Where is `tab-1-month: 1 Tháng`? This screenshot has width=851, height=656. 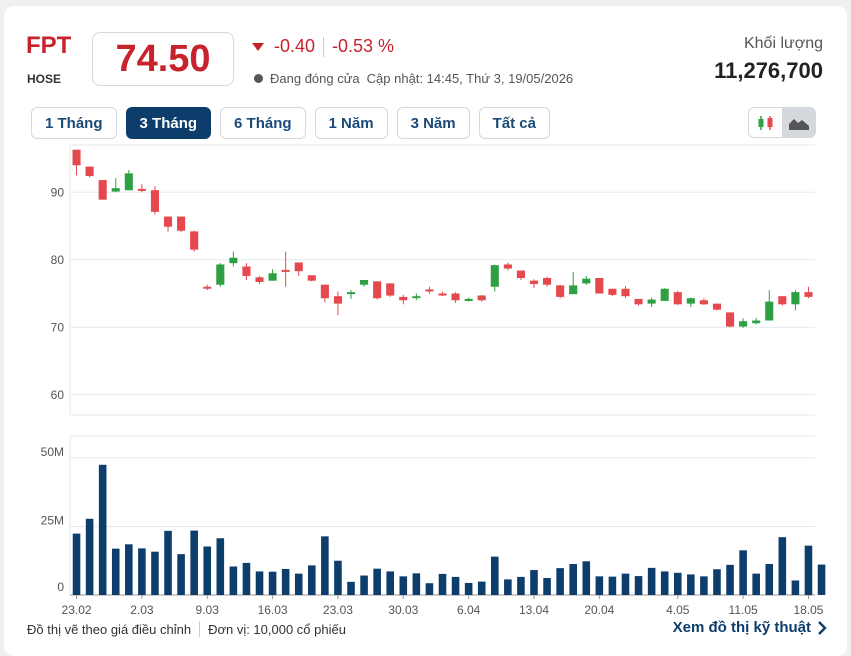
tab-1-month: 1 Tháng is located at coordinates (74, 123).